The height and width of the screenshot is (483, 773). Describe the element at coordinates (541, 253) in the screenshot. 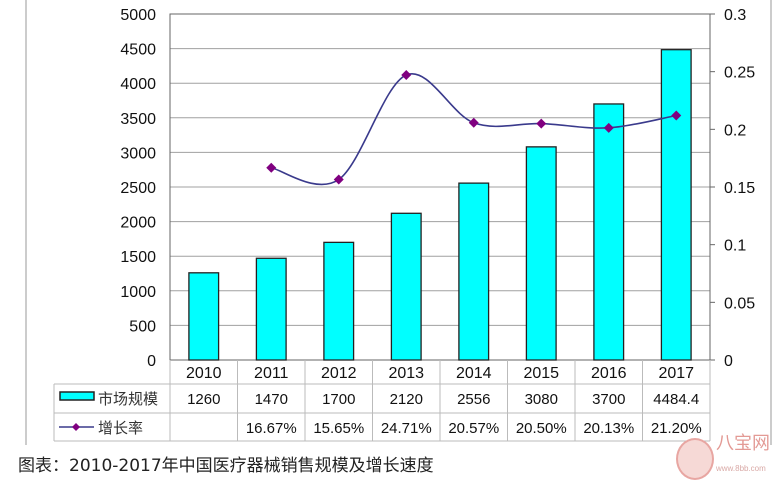

I see `bar-2015` at that location.